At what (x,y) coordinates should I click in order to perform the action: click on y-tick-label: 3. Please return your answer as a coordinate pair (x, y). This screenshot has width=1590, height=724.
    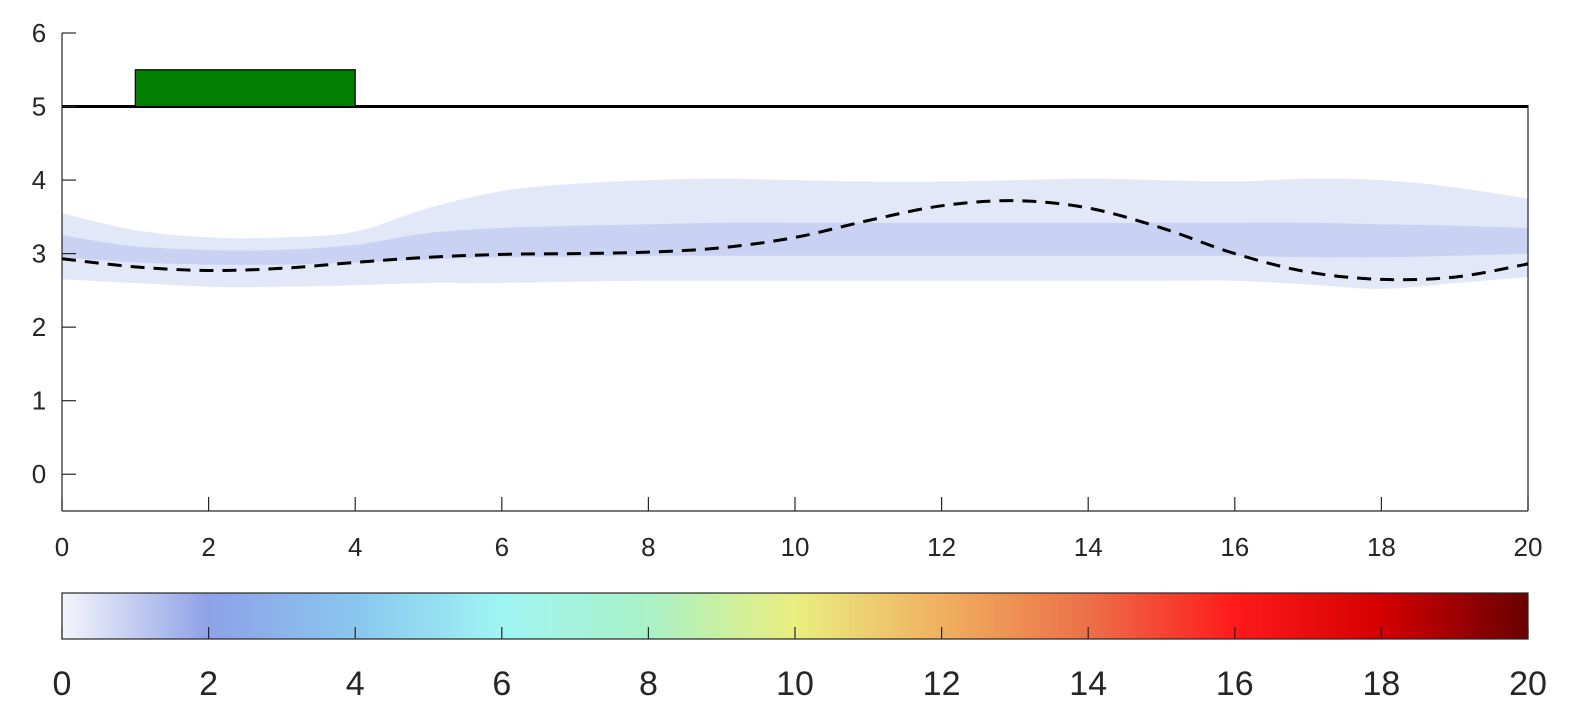
    Looking at the image, I should click on (39, 254).